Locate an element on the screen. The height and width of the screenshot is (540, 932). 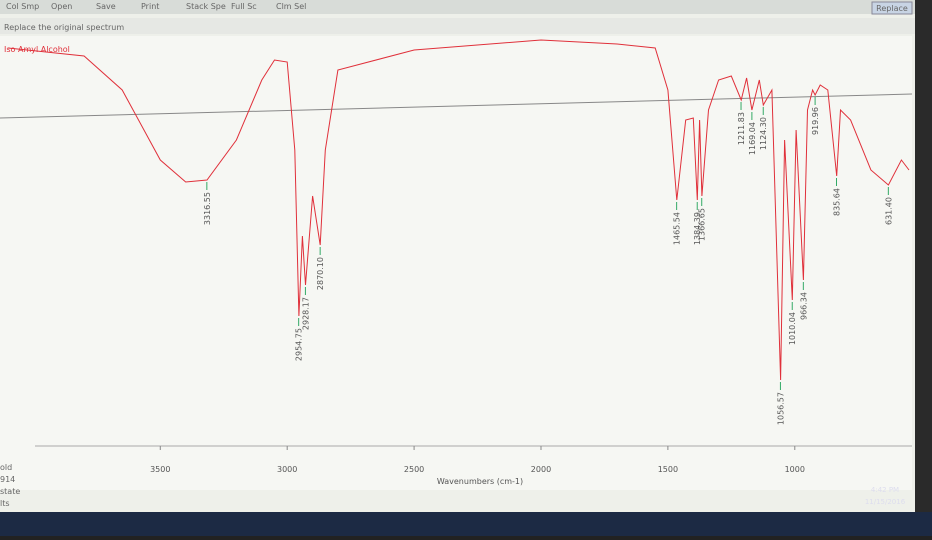
date: 11/15/2016 is located at coordinates (885, 502).